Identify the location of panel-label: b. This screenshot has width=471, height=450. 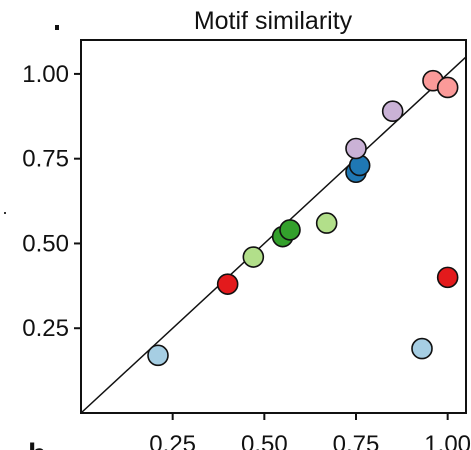
(37, 444).